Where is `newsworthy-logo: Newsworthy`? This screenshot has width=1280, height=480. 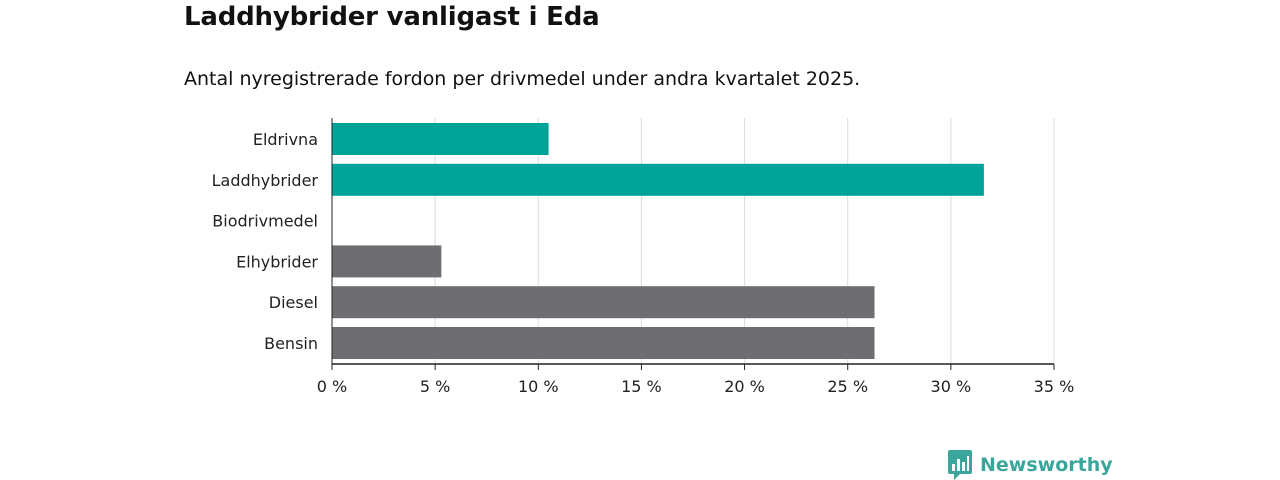
newsworthy-logo: Newsworthy is located at coordinates (1030, 465).